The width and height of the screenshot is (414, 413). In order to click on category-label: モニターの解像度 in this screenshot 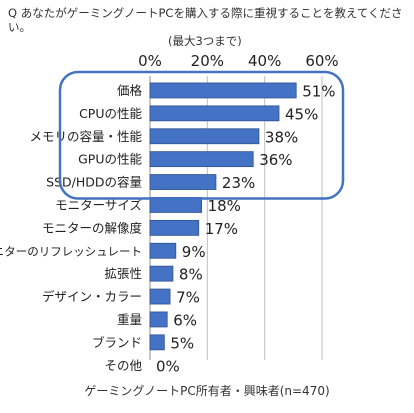, I will do `click(92, 227)`.